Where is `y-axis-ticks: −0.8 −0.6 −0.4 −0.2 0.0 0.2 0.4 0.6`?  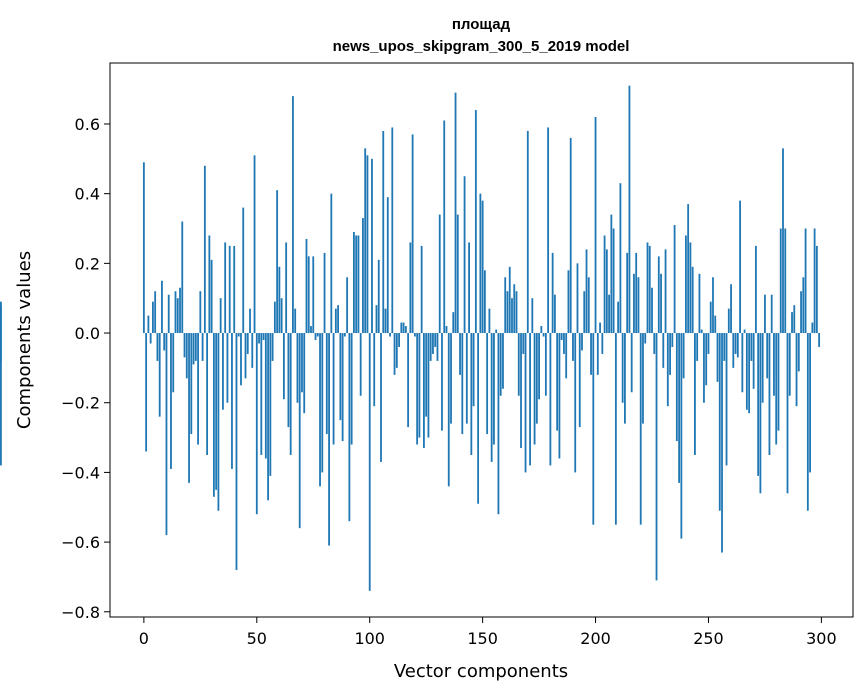 y-axis-ticks: −0.8 −0.6 −0.4 −0.2 0.0 0.2 0.4 0.6 is located at coordinates (85, 368).